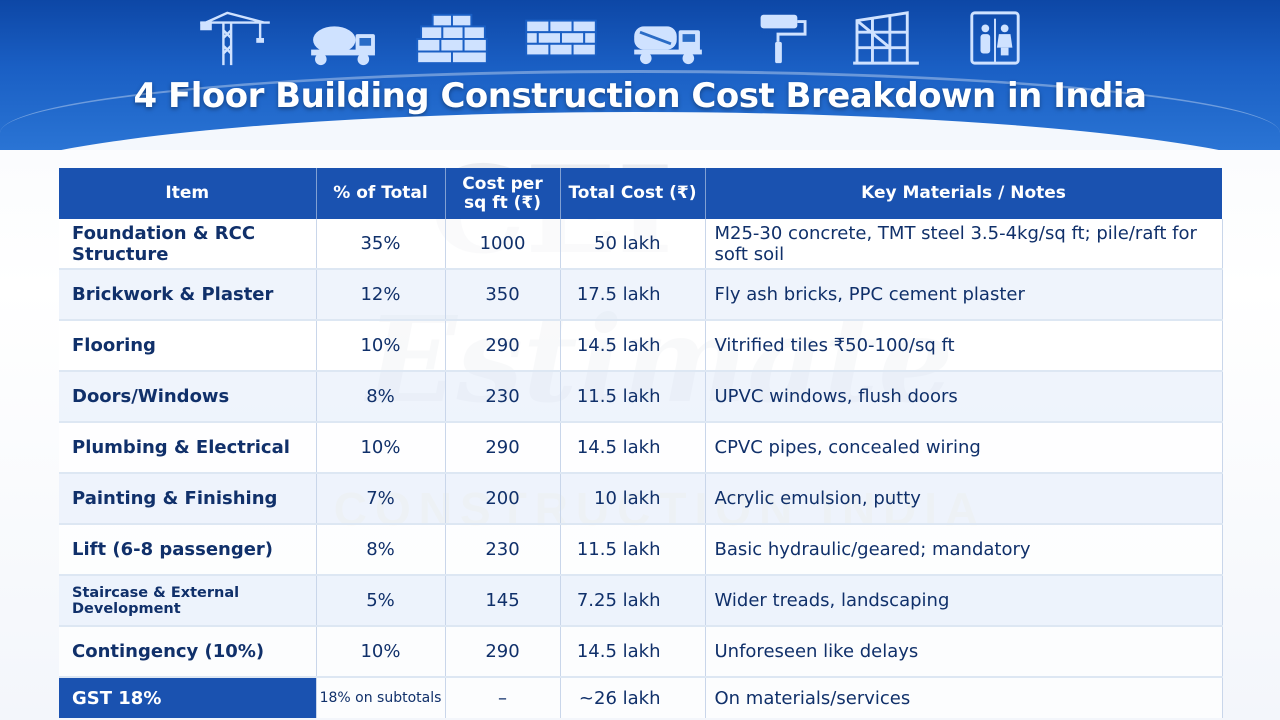  I want to click on row-item: Doors/Windows, so click(188, 397).